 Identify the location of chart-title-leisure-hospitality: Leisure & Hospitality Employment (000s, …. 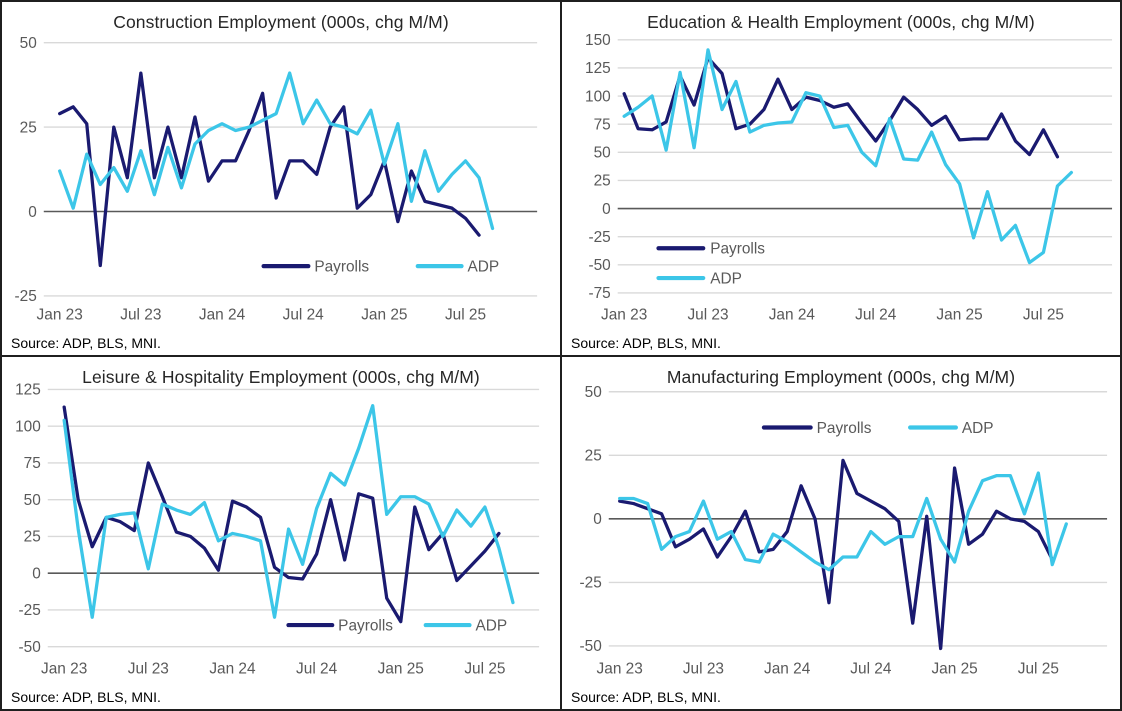
(281, 376).